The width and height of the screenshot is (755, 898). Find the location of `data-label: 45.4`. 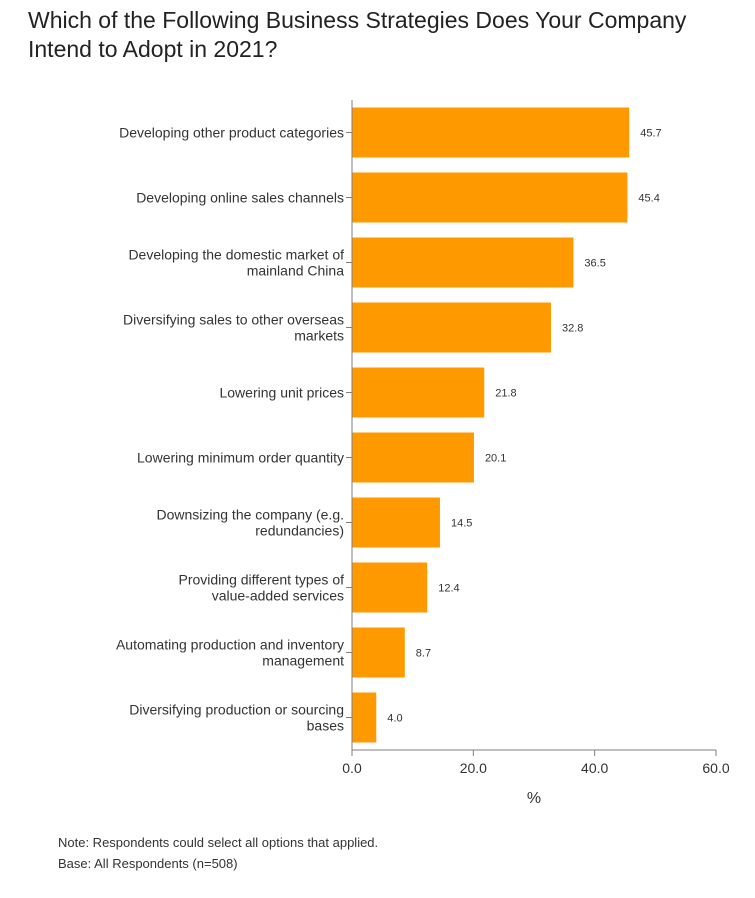

data-label: 45.4 is located at coordinates (648, 199).